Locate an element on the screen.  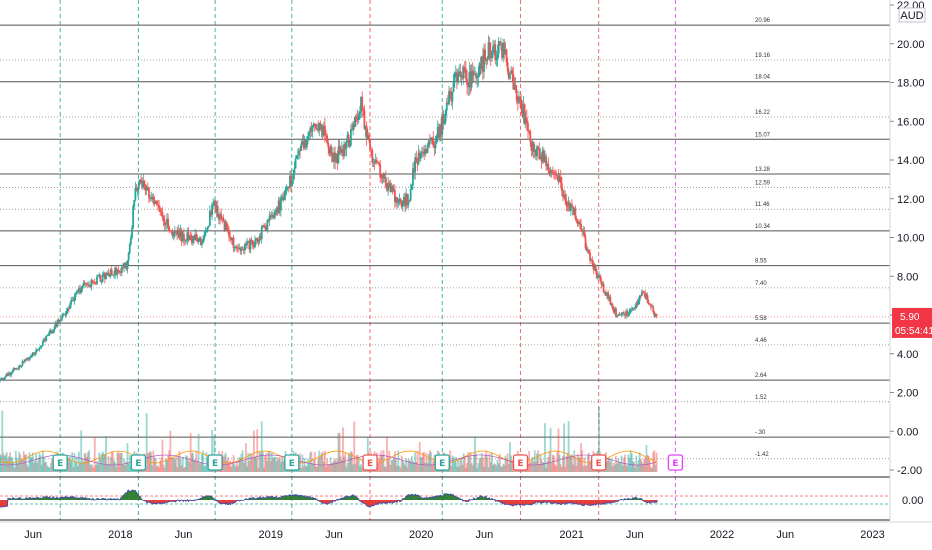
earnings-marker-5: E is located at coordinates (442, 462).